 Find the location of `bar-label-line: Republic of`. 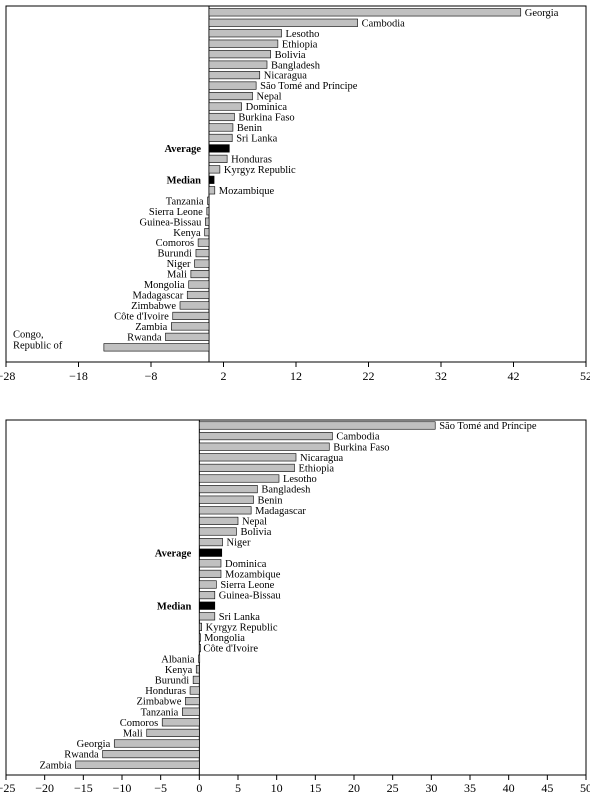

bar-label-line: Republic of is located at coordinates (38, 345).